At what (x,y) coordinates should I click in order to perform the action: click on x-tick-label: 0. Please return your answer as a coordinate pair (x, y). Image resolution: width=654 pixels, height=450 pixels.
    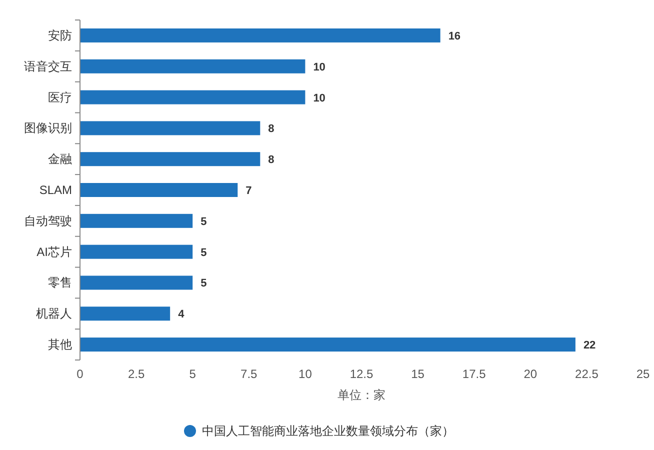
    Looking at the image, I should click on (80, 374).